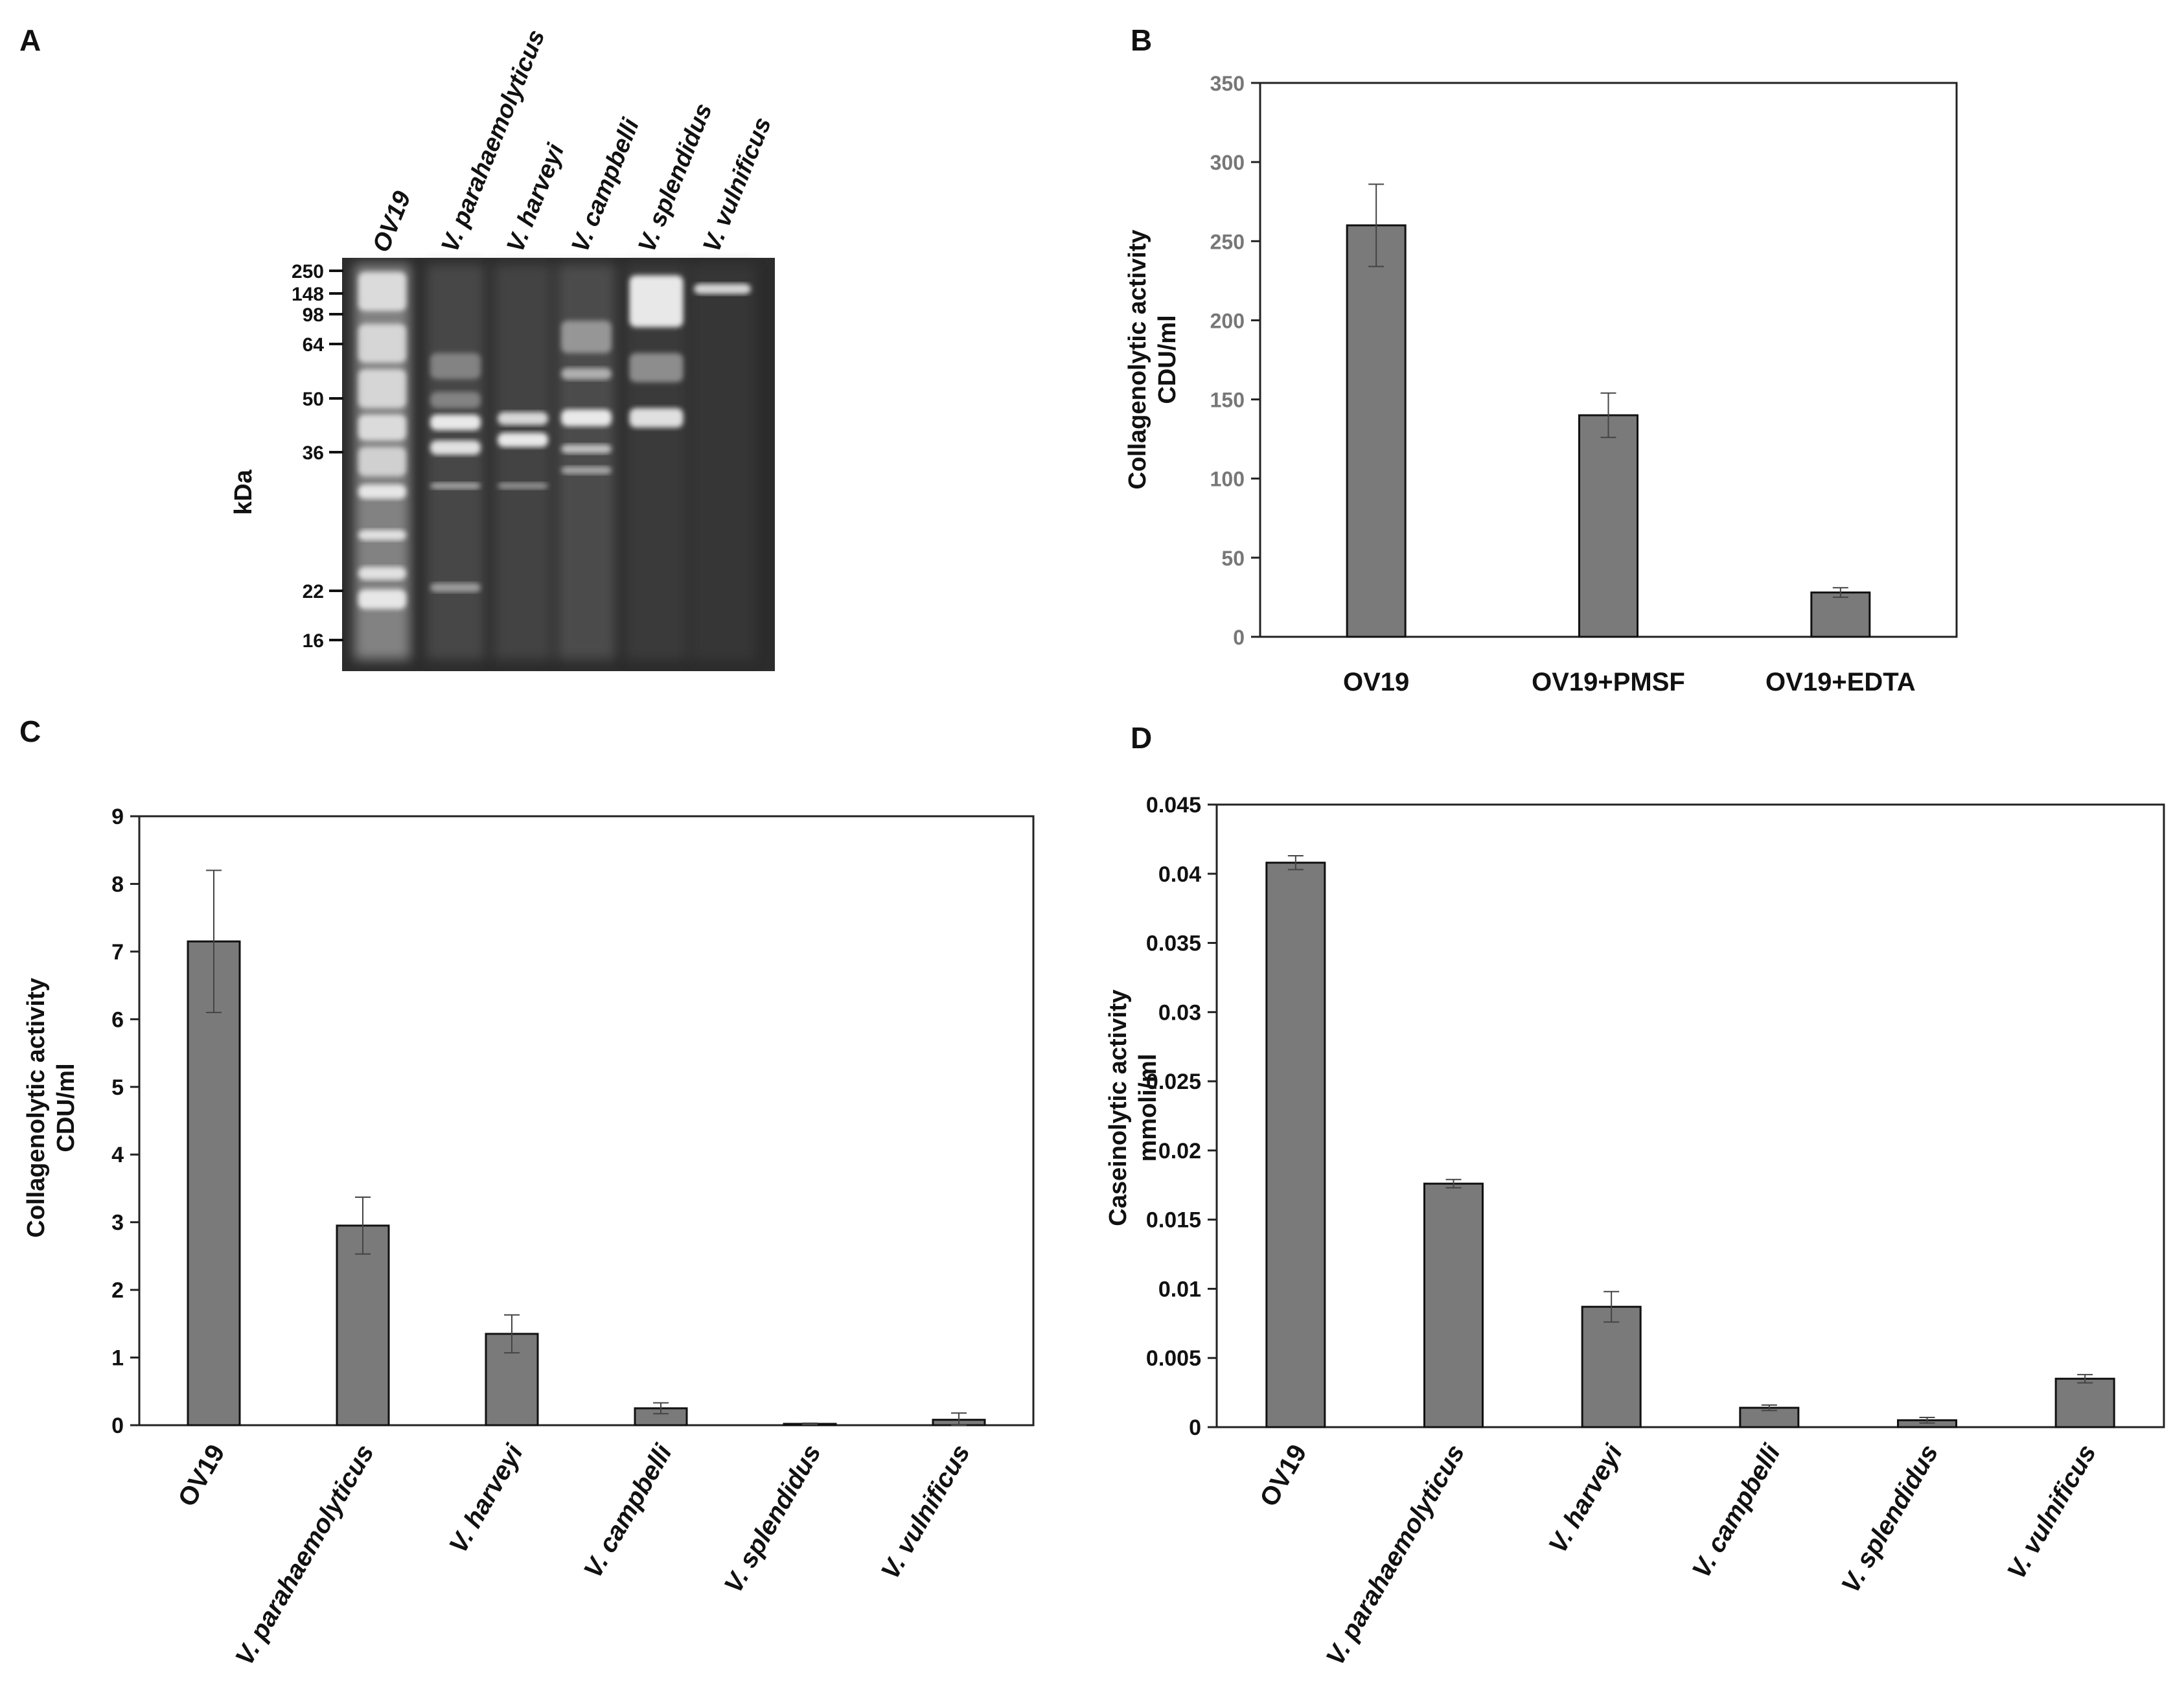 The width and height of the screenshot is (2184, 1707). I want to click on y-tick-label: 0.005, so click(1173, 1359).